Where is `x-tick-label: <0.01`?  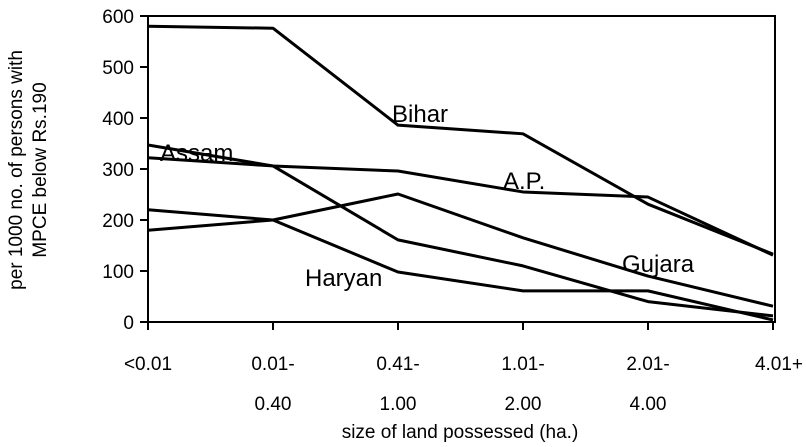
x-tick-label: <0.01 is located at coordinates (148, 364).